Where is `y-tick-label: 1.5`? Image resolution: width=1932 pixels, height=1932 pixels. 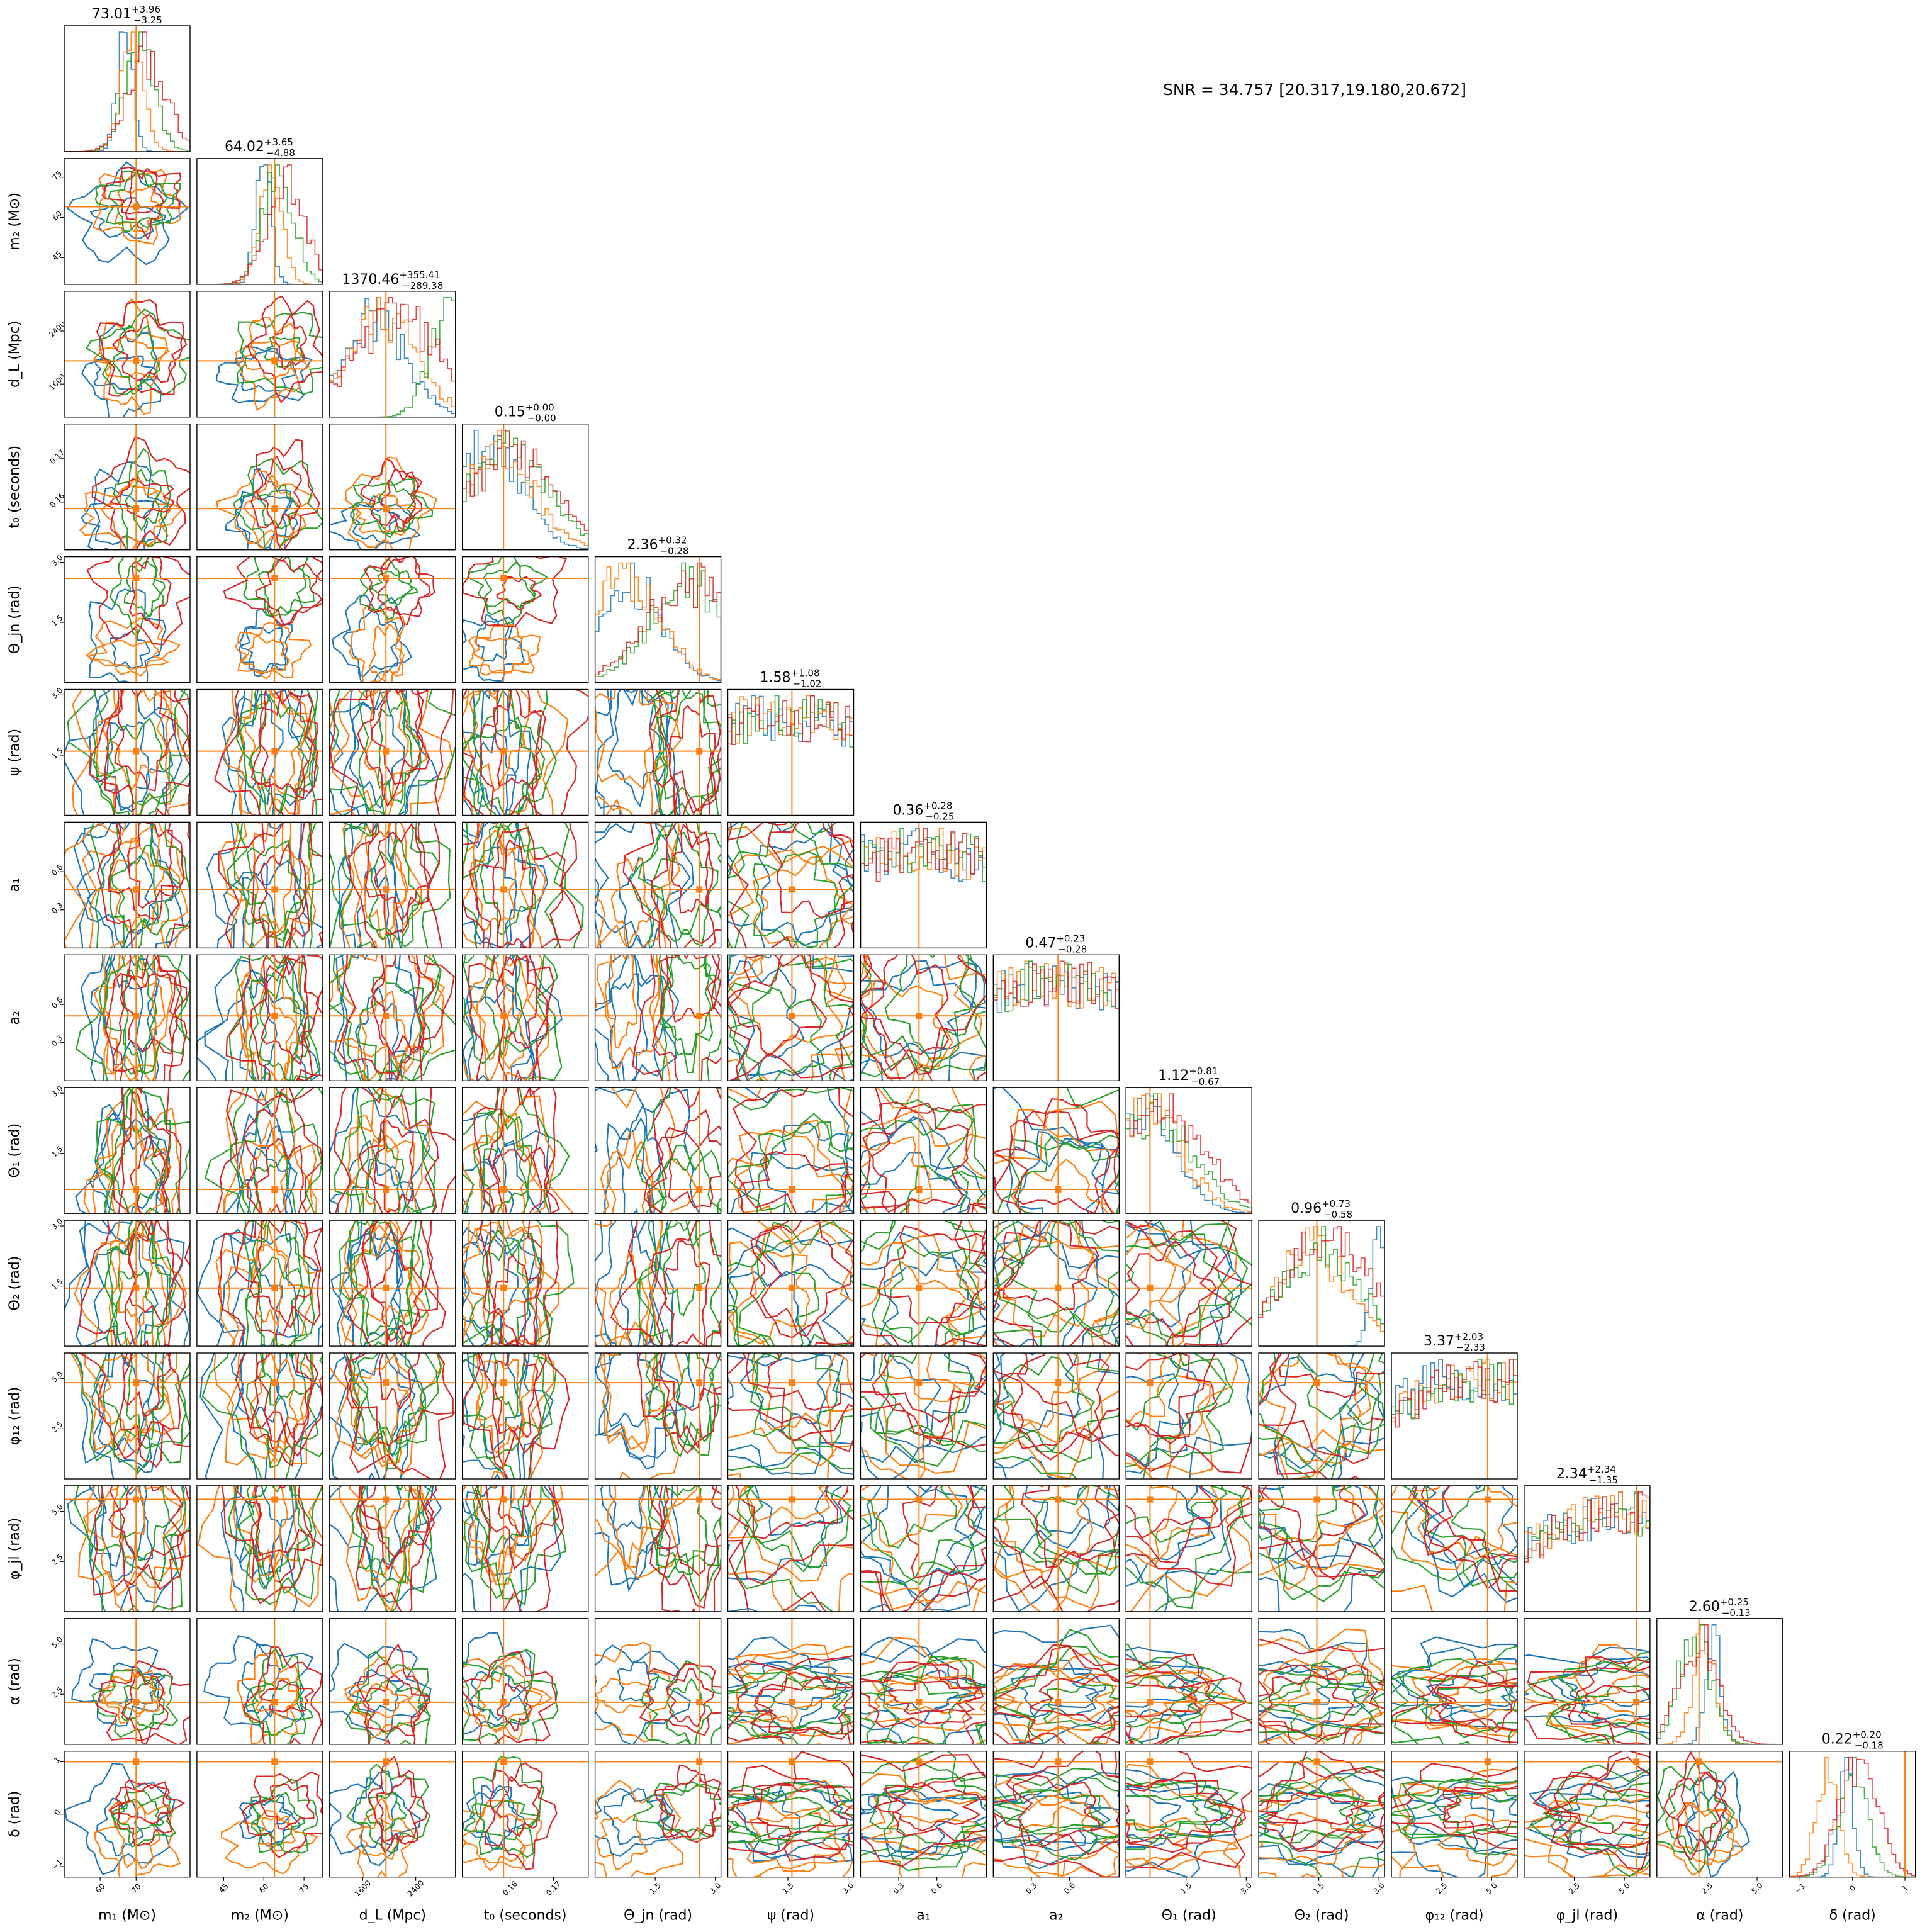
y-tick-label: 1.5 is located at coordinates (57, 753).